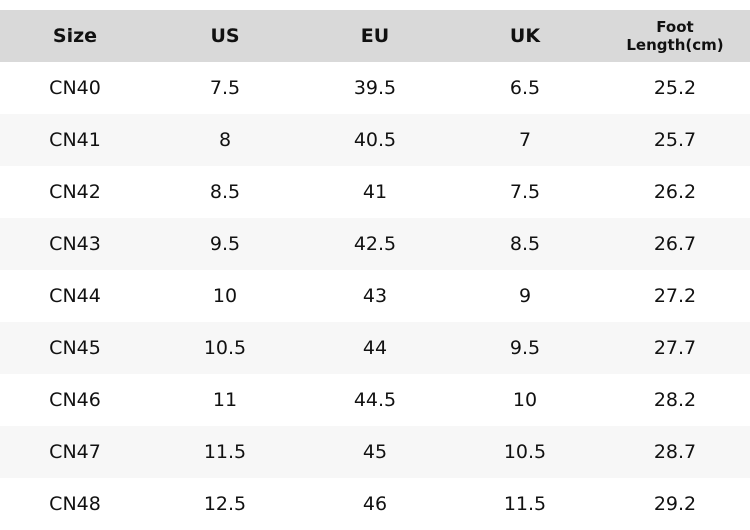  I want to click on table-cell: 44.5, so click(375, 400).